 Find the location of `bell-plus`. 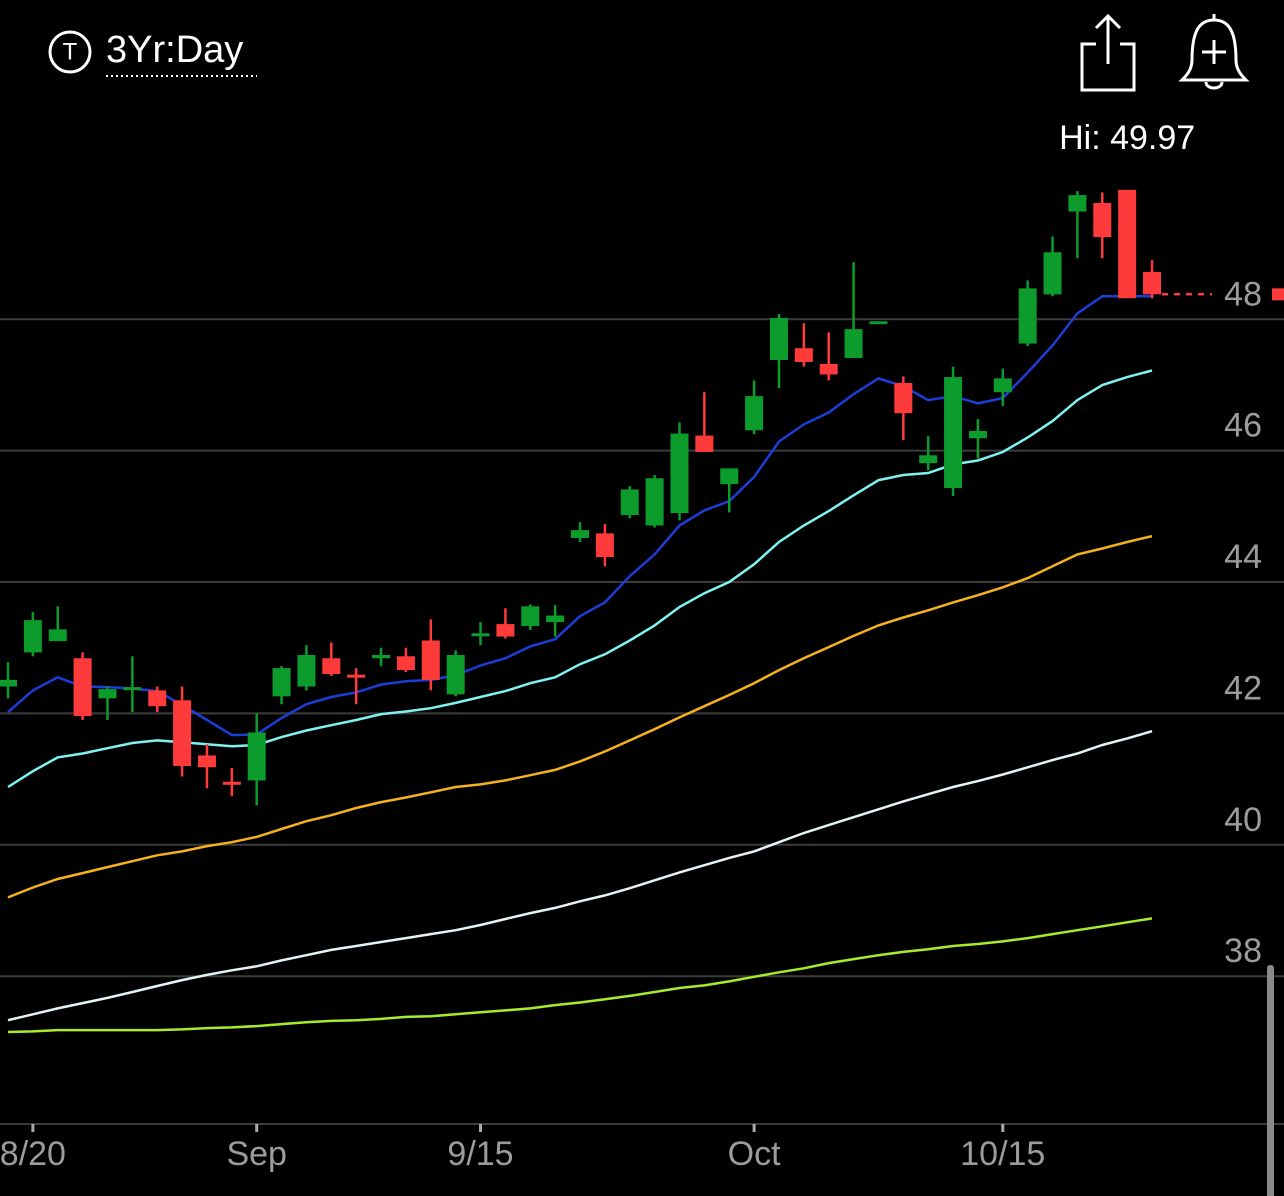

bell-plus is located at coordinates (1214, 52).